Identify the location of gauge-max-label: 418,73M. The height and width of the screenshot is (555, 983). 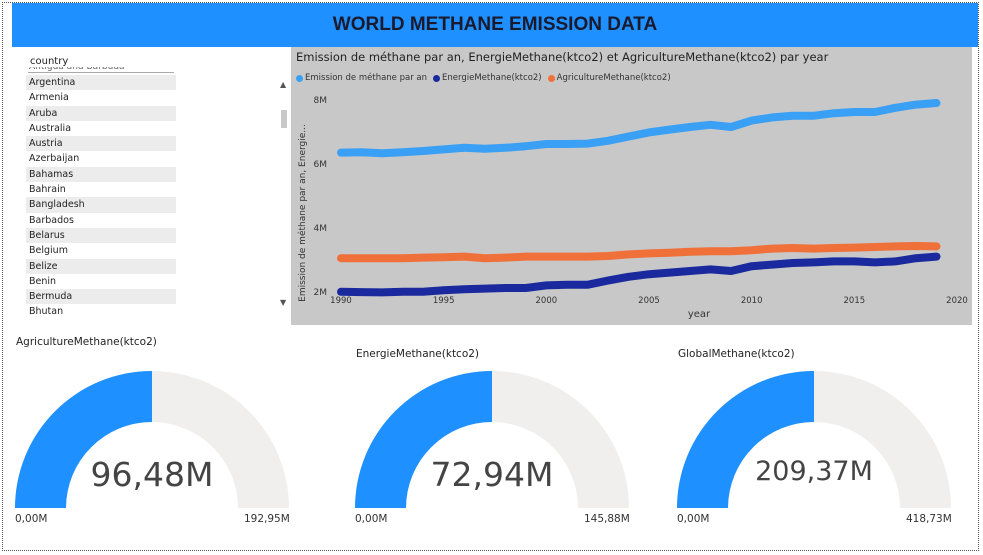
(929, 519).